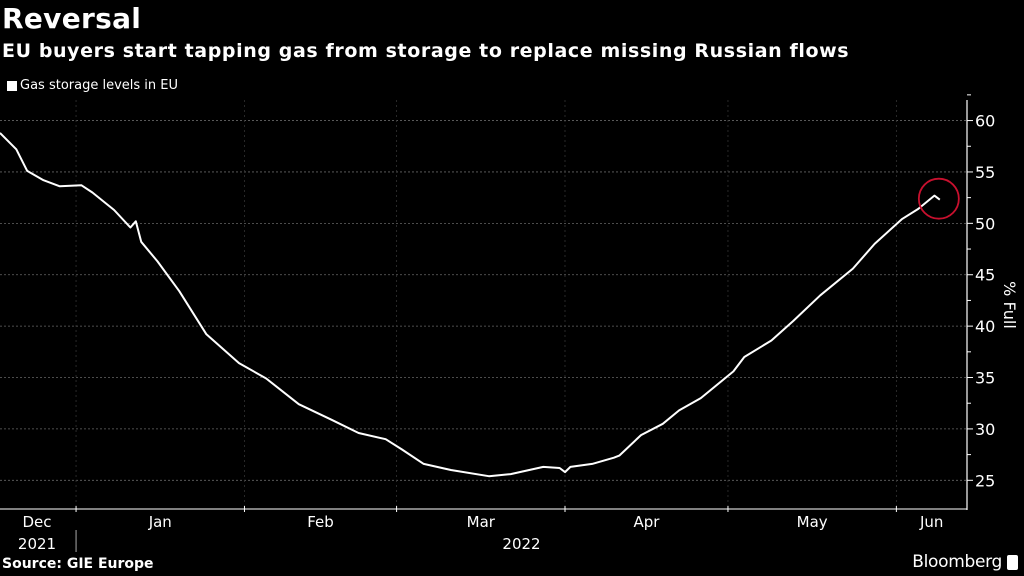 This screenshot has height=576, width=1024. Describe the element at coordinates (481, 522) in the screenshot. I see `x-tick-label-mar: Mar` at that location.